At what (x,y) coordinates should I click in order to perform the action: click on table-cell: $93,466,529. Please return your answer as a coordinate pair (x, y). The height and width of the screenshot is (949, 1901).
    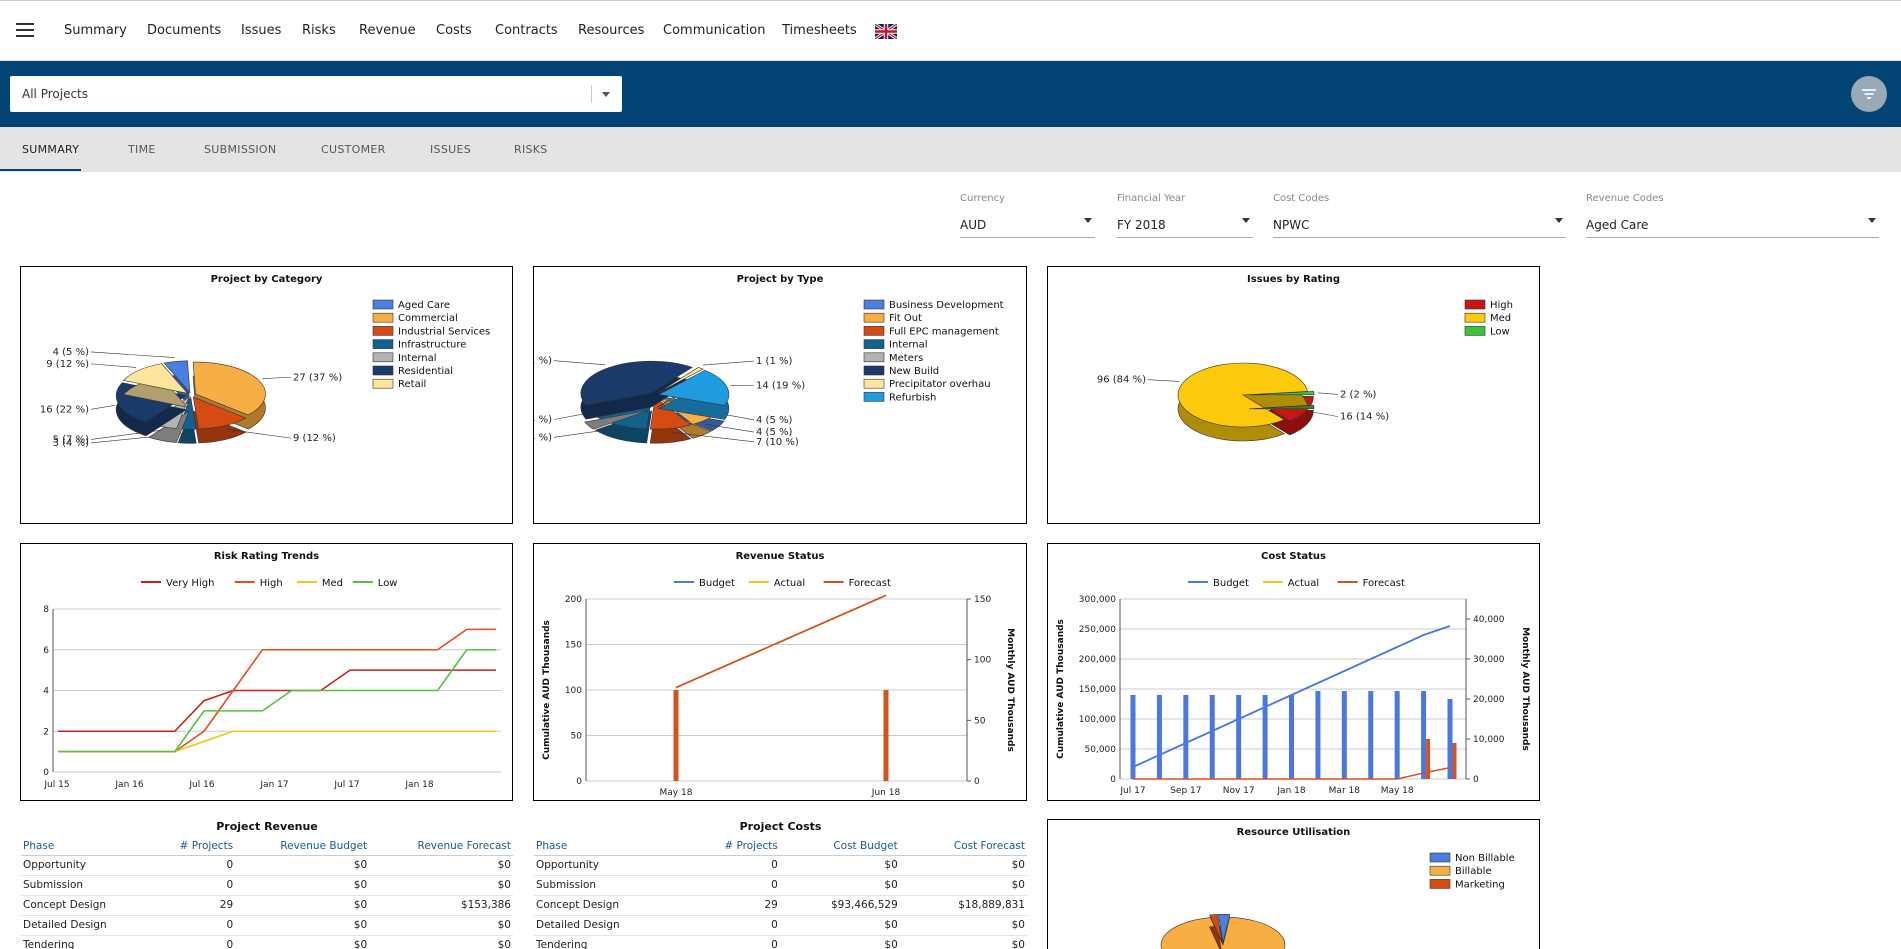
    Looking at the image, I should click on (839, 905).